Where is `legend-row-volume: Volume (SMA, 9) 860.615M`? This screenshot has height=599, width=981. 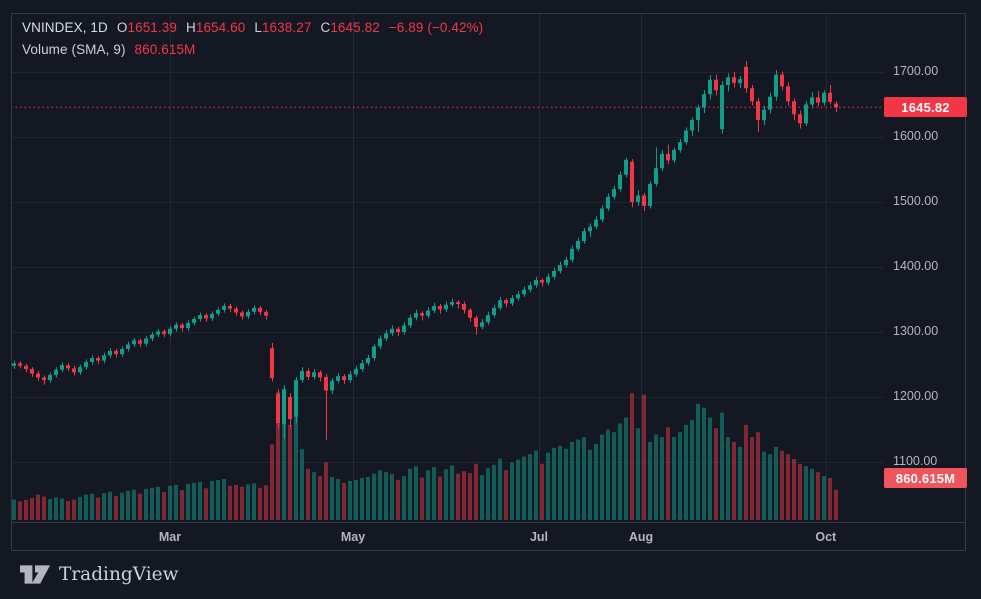
legend-row-volume: Volume (SMA, 9) 860.615M is located at coordinates (252, 50).